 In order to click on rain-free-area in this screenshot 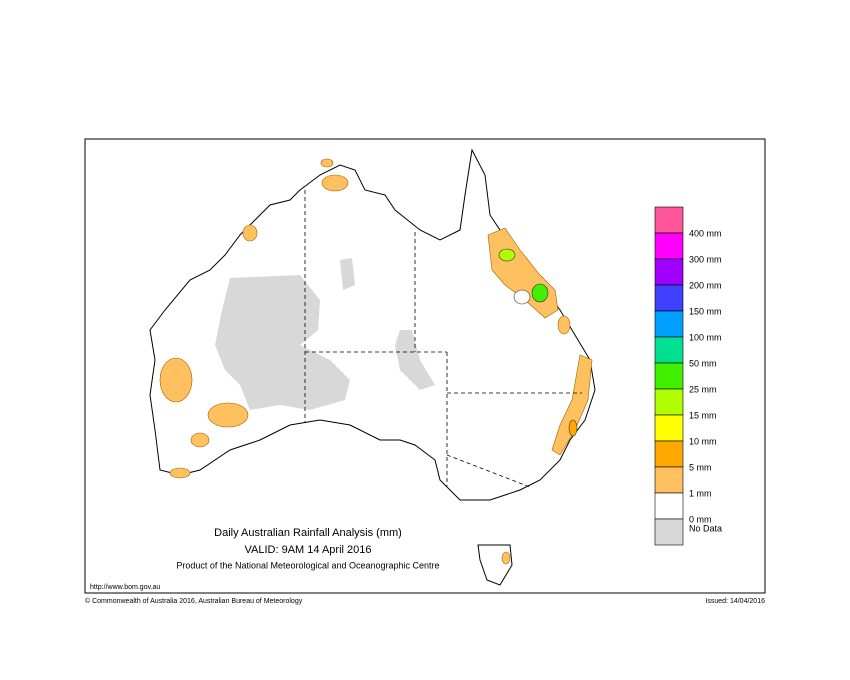, I will do `click(522, 297)`.